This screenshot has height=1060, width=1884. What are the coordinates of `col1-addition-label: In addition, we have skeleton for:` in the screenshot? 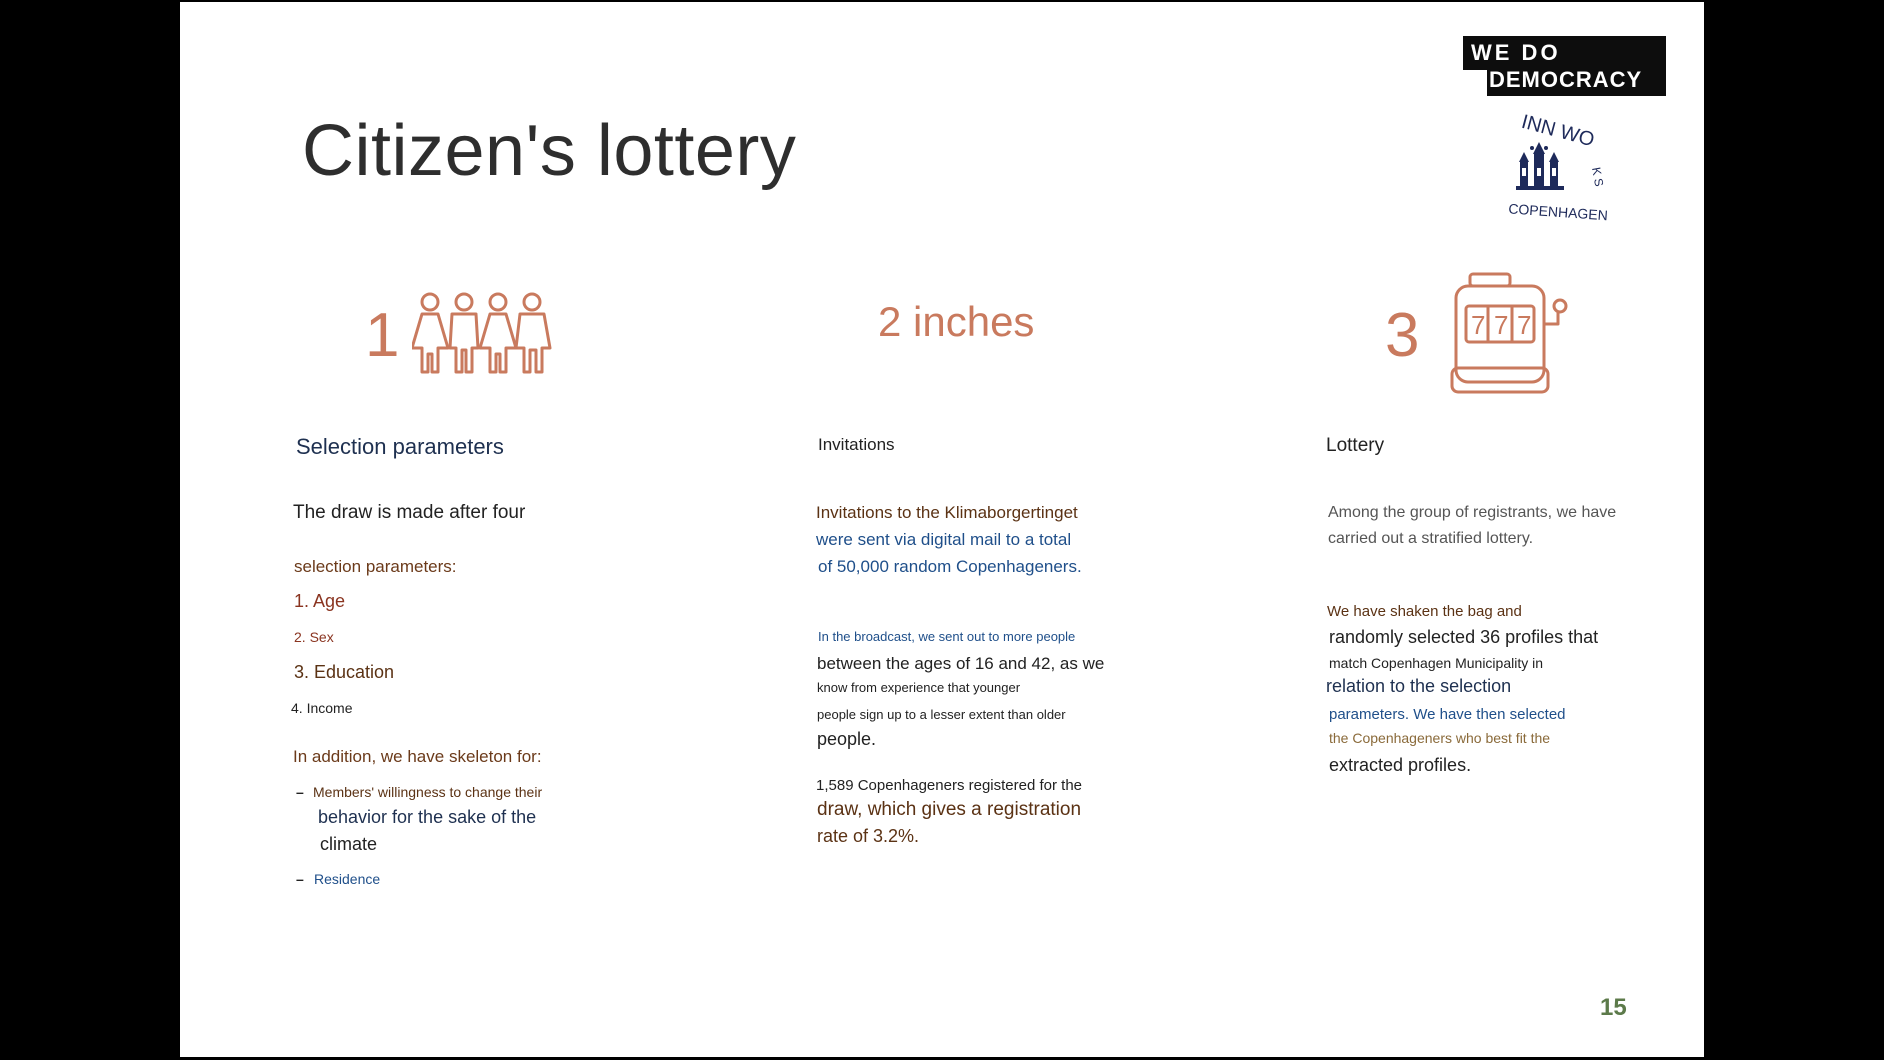 It's located at (417, 756).